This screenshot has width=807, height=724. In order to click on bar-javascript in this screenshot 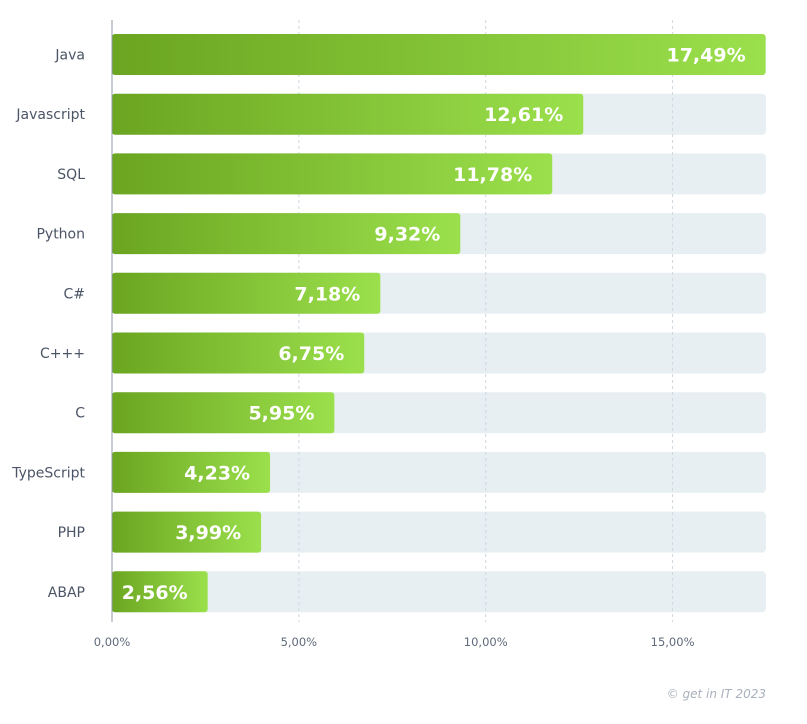, I will do `click(348, 114)`.